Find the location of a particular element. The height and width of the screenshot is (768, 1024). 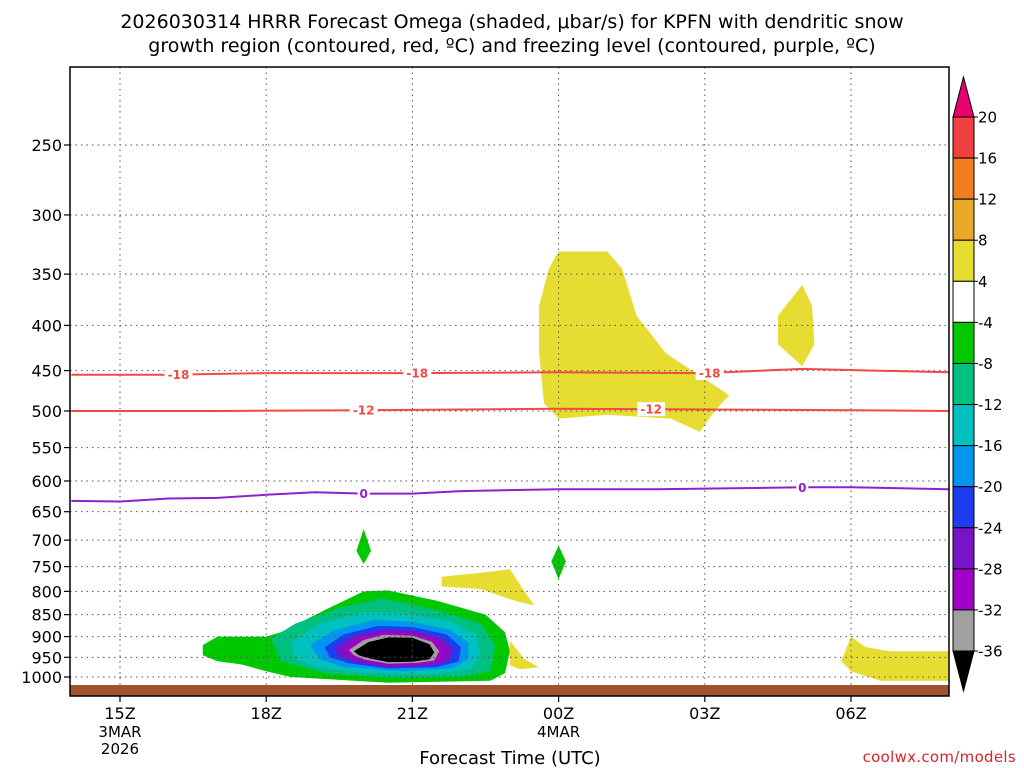

x-date-label-15Z-1: 2026 is located at coordinates (120, 749).